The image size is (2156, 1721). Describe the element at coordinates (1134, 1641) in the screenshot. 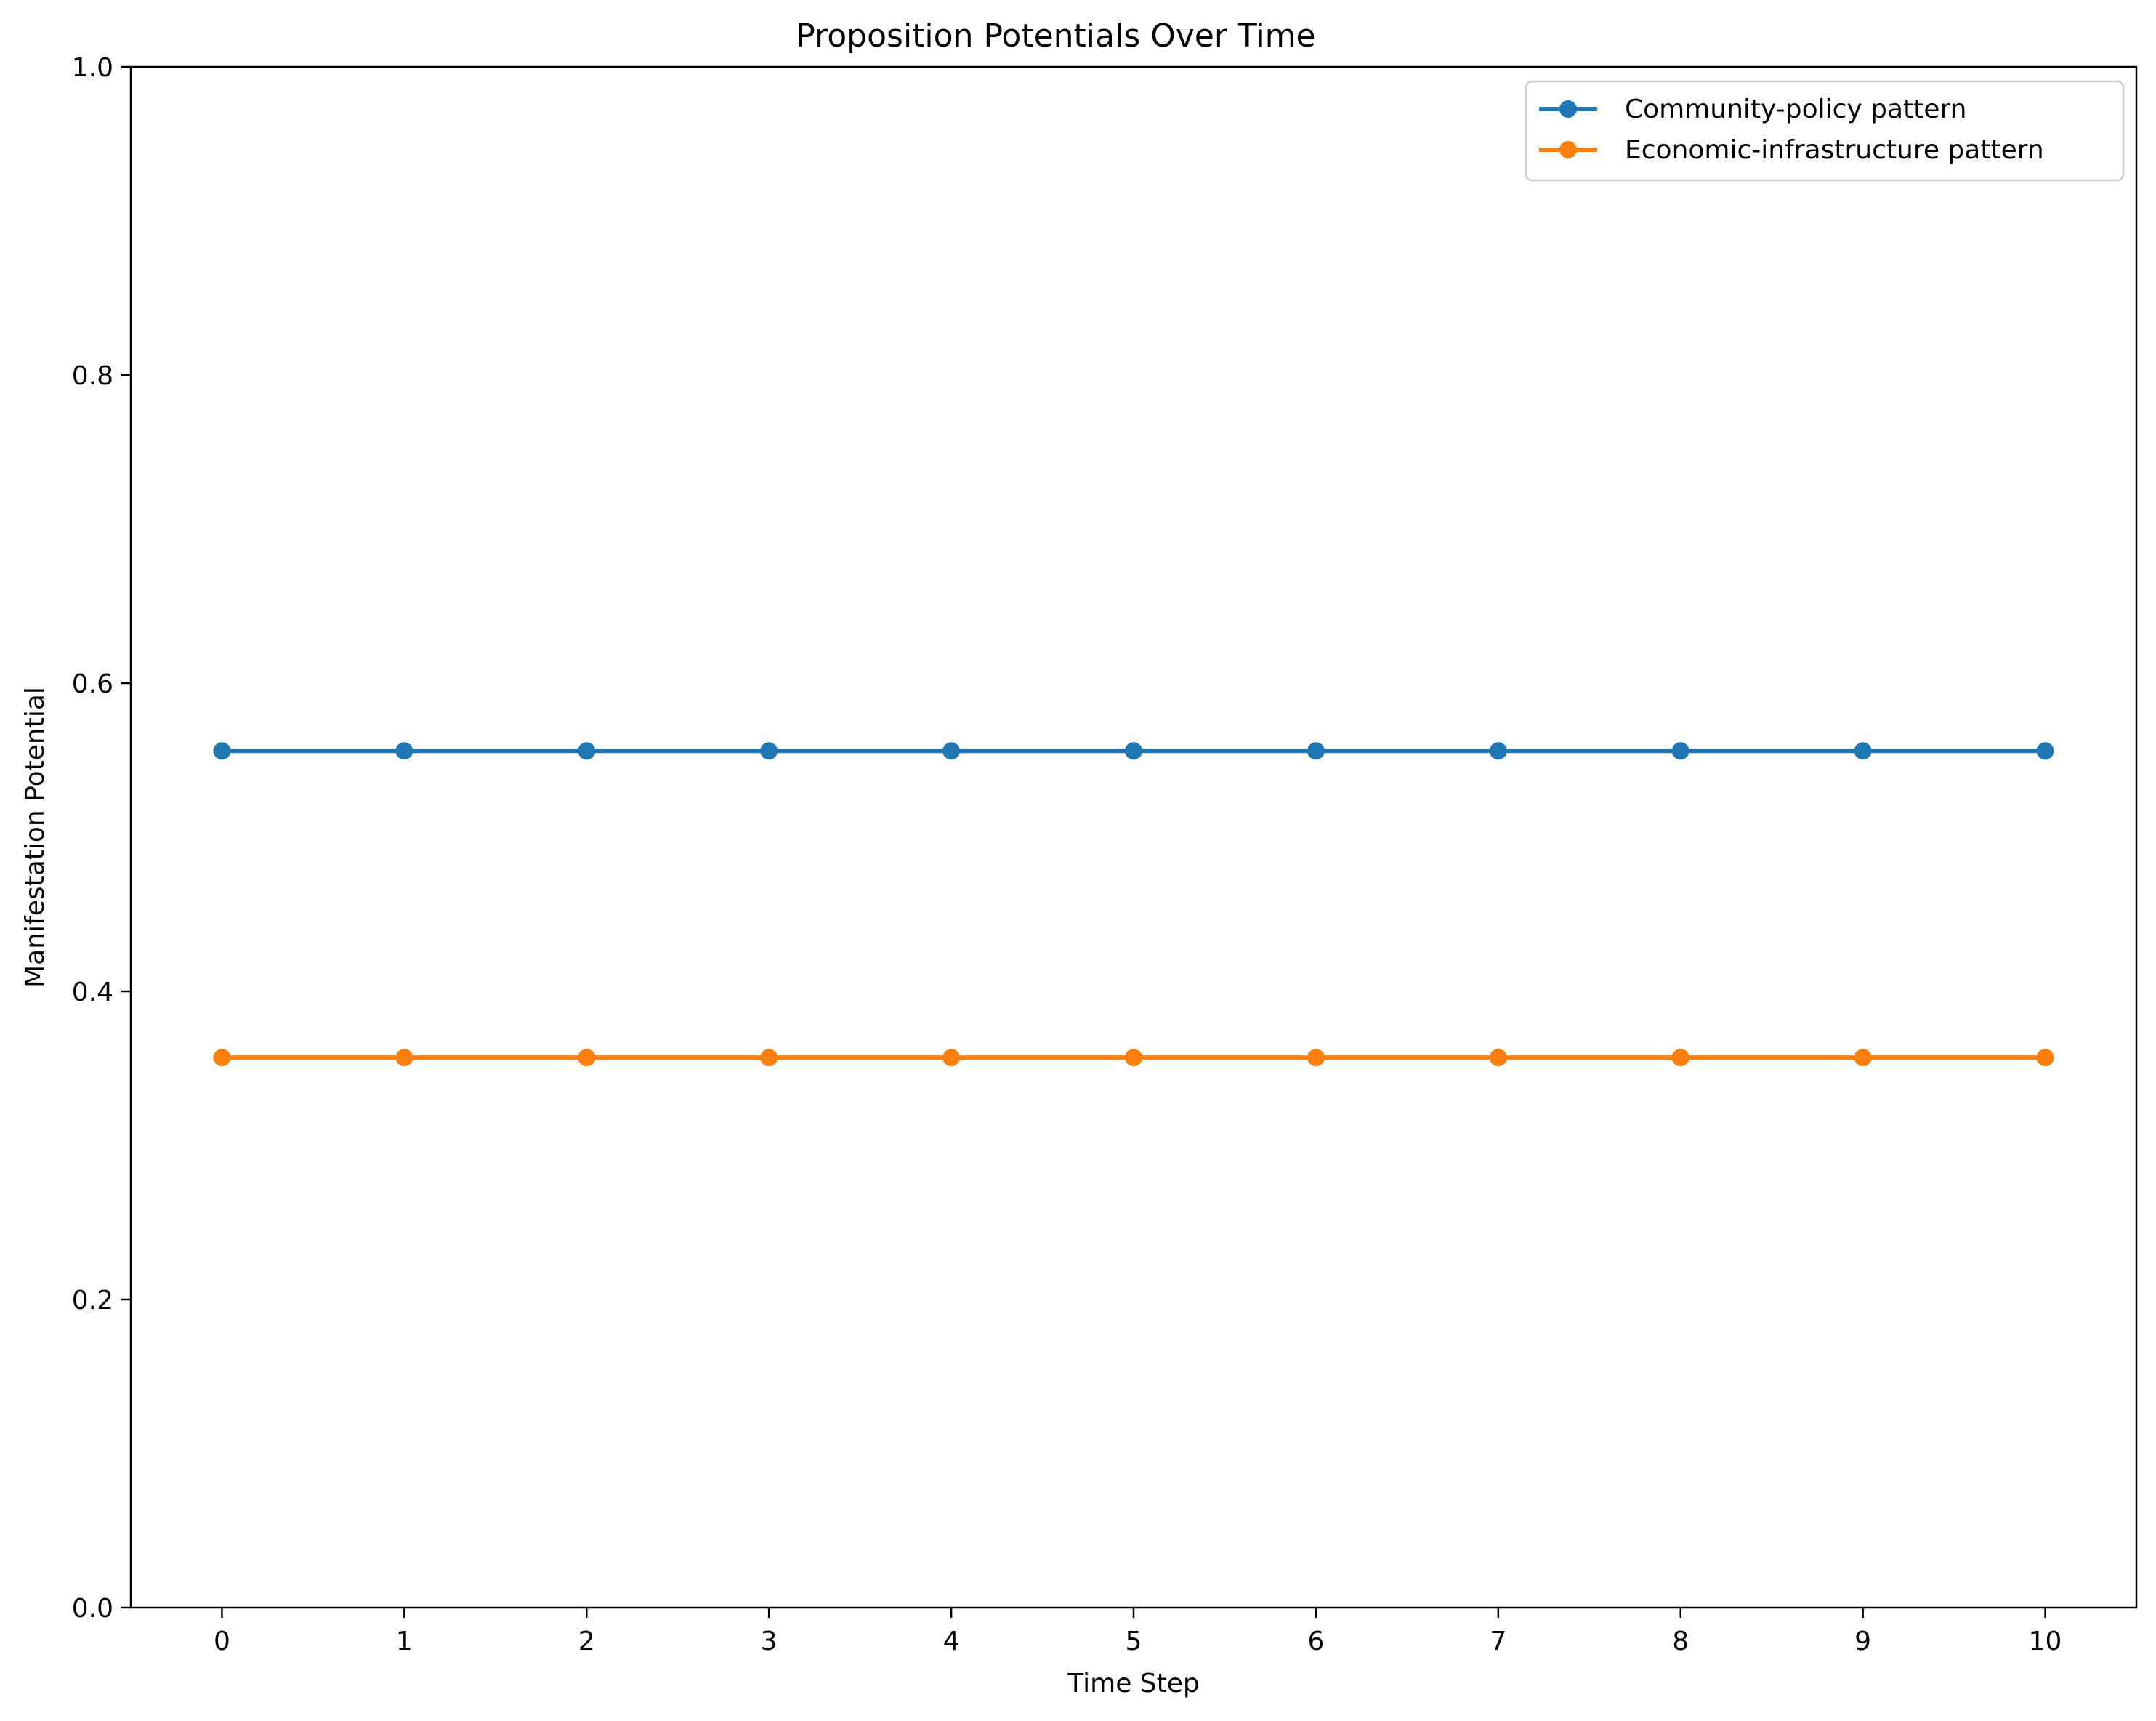

I see `x-tick-label: 5` at that location.